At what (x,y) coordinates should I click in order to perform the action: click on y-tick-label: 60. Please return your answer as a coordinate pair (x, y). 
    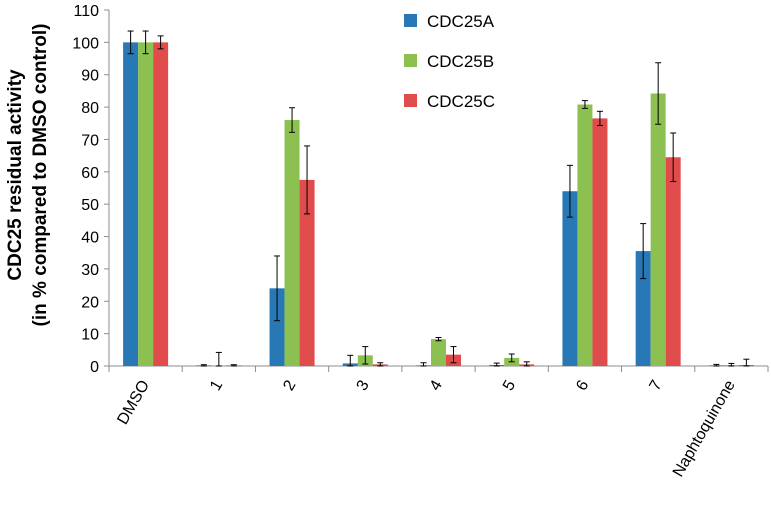
    Looking at the image, I should click on (90, 173).